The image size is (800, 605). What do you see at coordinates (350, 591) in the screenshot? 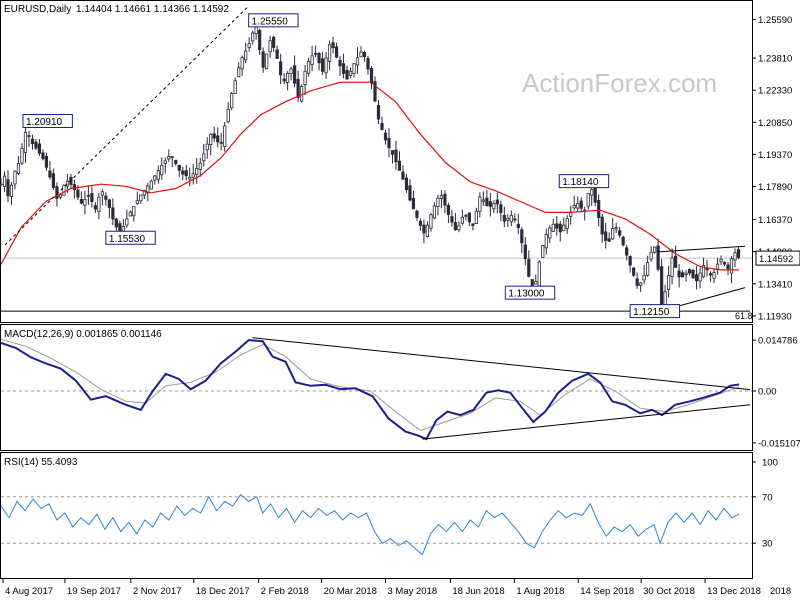
I see `x-tick-label: 20 Mar 2018` at bounding box center [350, 591].